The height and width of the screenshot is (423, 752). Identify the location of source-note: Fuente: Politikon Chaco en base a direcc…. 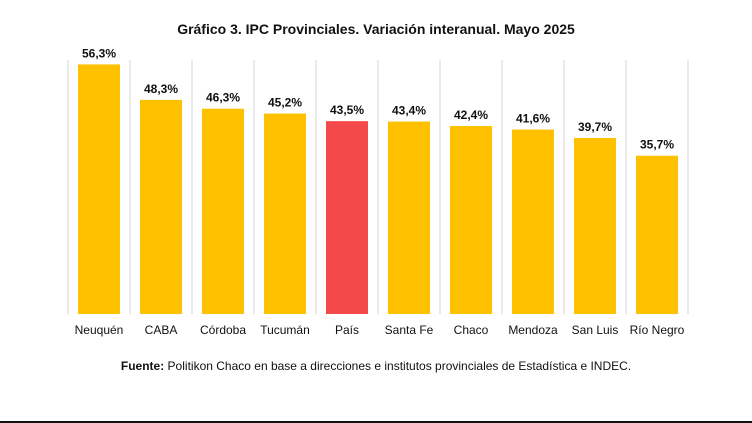
(376, 366).